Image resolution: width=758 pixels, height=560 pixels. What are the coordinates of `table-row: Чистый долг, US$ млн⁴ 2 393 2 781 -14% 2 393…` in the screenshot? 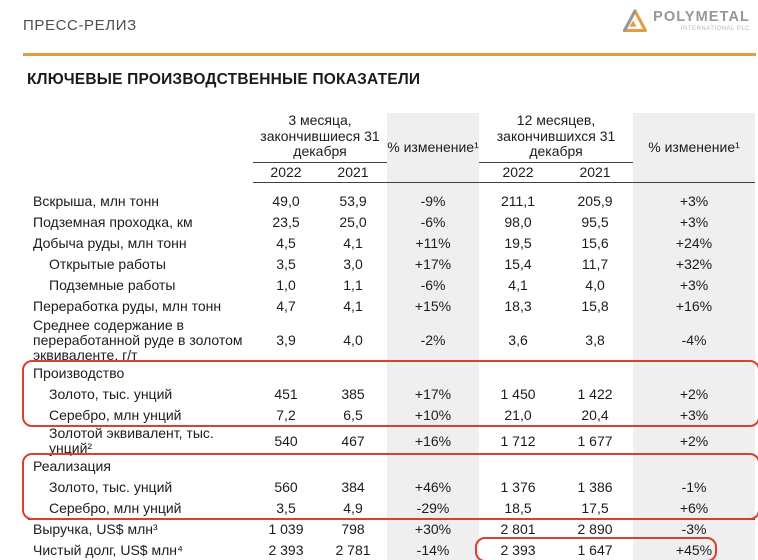 It's located at (392, 550).